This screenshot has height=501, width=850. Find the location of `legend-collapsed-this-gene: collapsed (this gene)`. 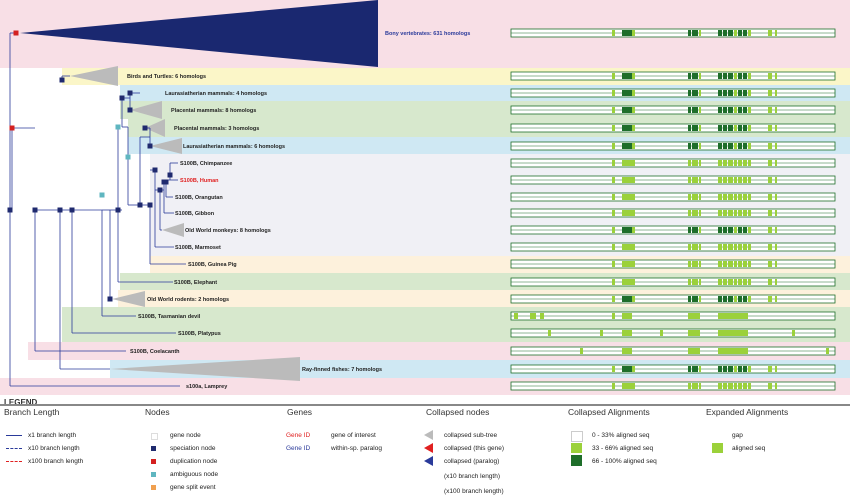

legend-collapsed-this-gene: collapsed (this gene) is located at coordinates (474, 448).